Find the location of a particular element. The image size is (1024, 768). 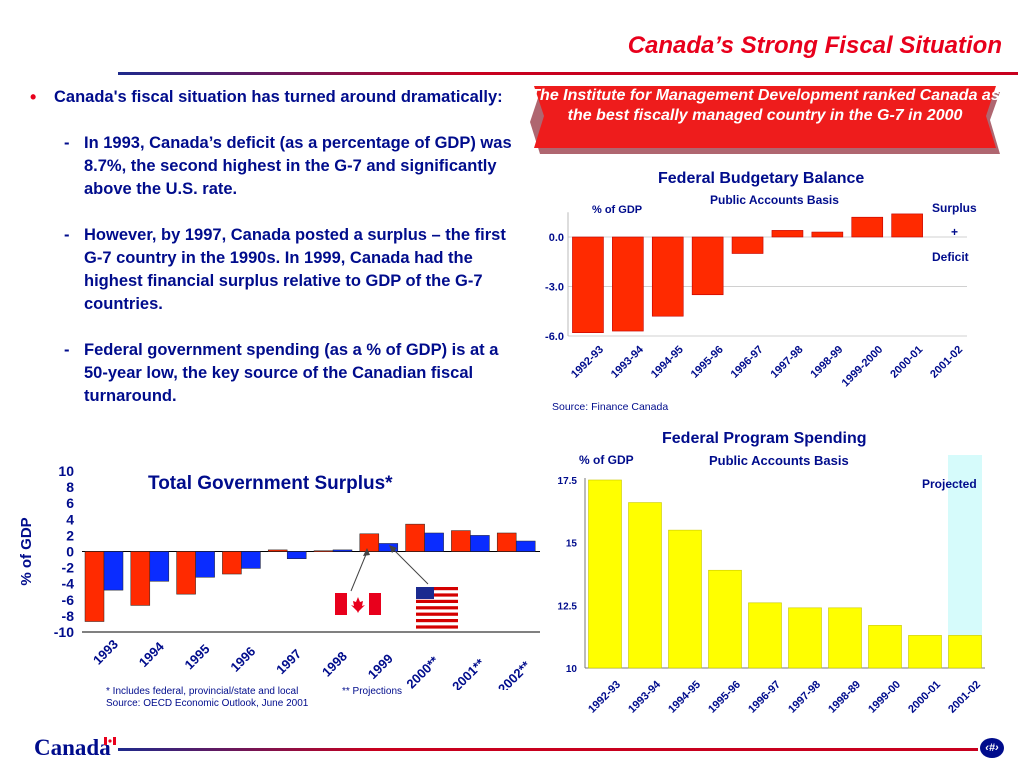

program-xtick: 1998-89 is located at coordinates (844, 697).